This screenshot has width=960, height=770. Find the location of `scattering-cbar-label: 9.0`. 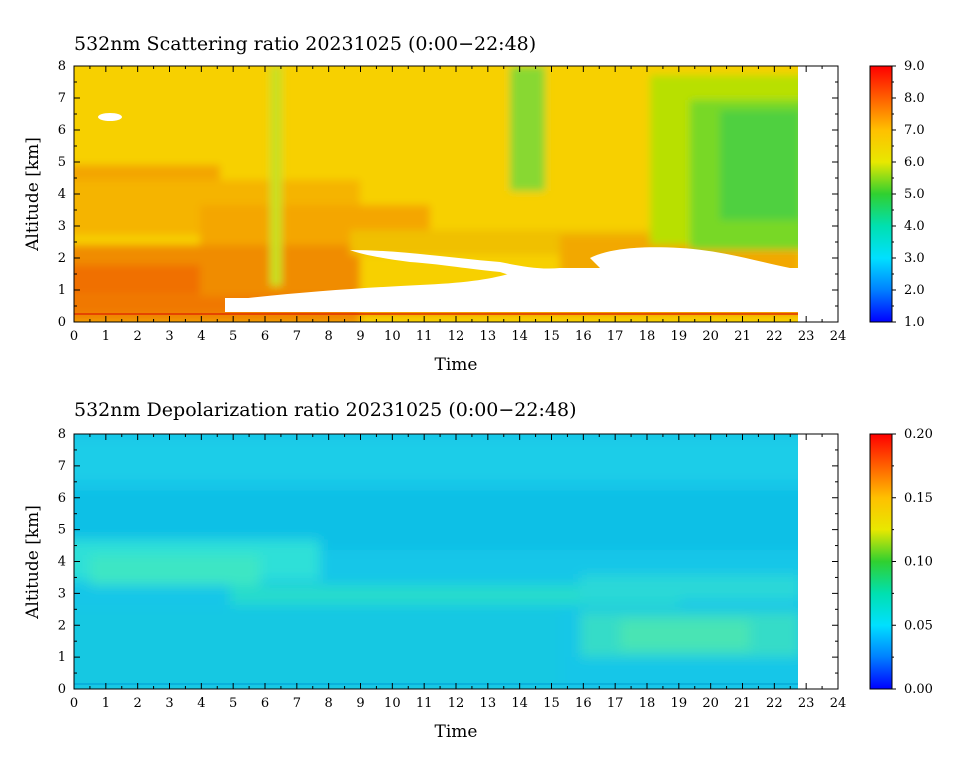

scattering-cbar-label: 9.0 is located at coordinates (914, 66).